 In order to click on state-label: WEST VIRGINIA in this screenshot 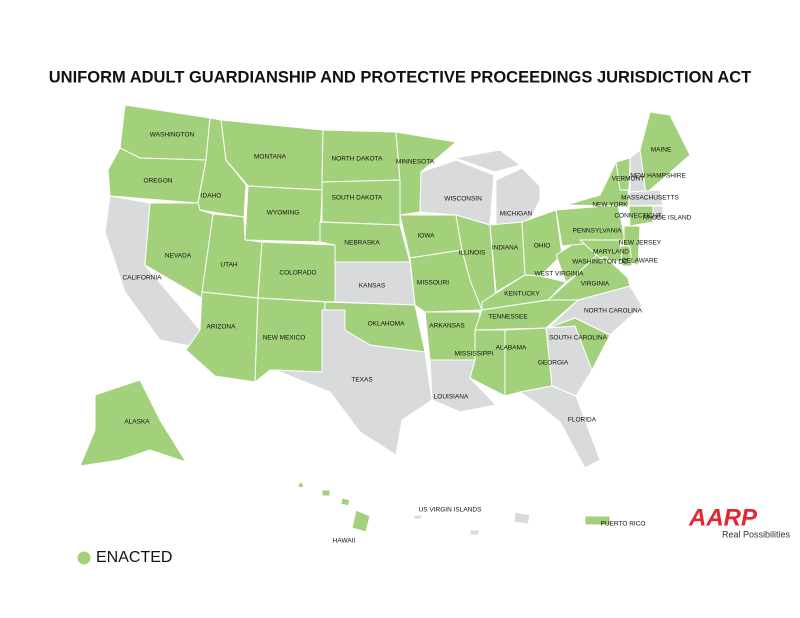, I will do `click(560, 274)`.